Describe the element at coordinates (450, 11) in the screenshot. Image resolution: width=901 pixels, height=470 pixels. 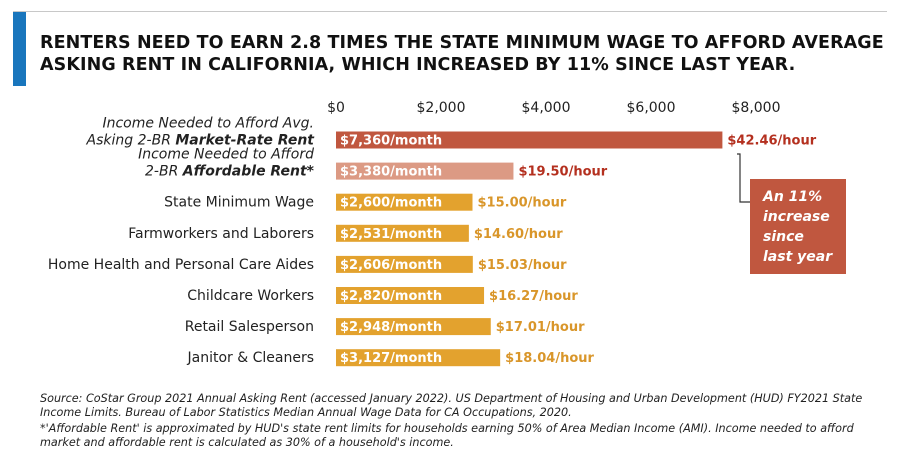
I see `top-rule` at that location.